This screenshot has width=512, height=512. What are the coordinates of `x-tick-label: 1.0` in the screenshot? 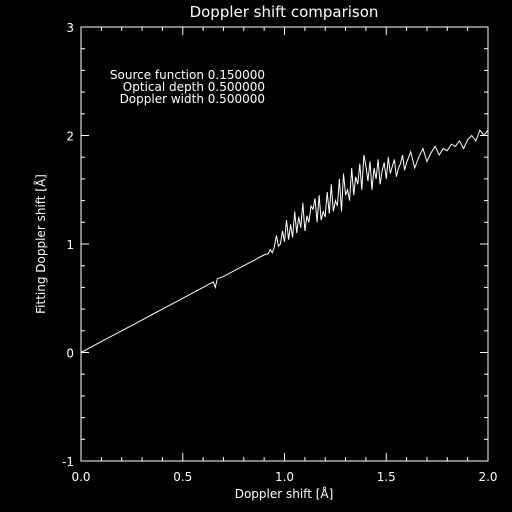 It's located at (284, 477).